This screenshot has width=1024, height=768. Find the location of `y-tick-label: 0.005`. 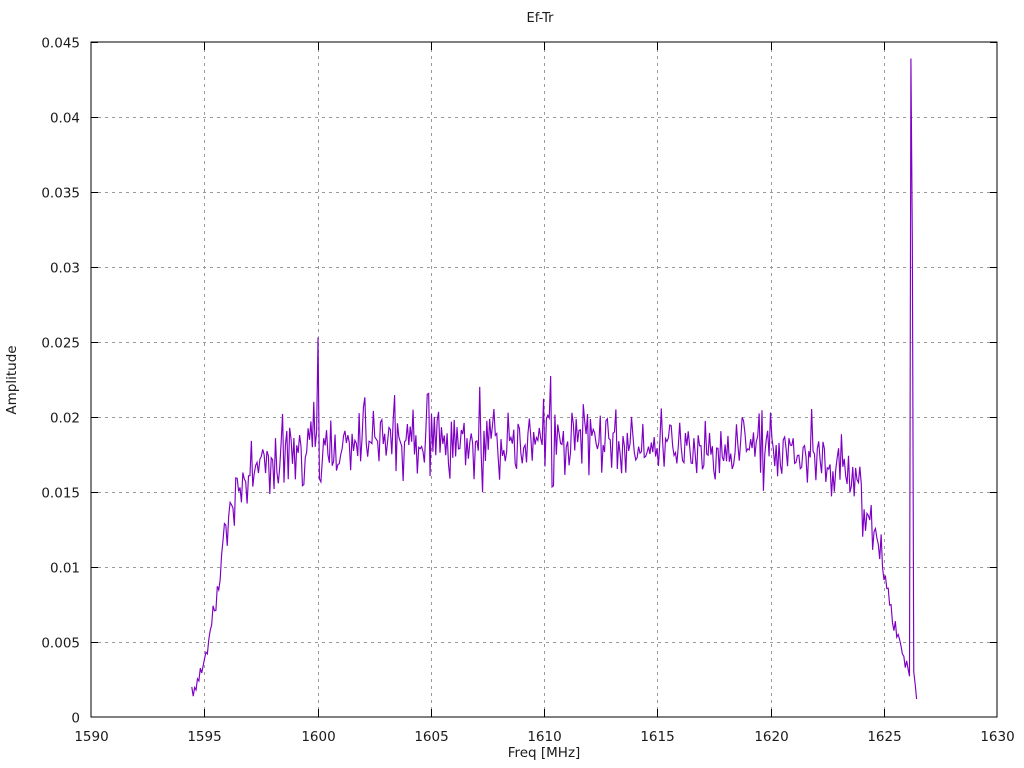

y-tick-label: 0.005 is located at coordinates (60, 644).